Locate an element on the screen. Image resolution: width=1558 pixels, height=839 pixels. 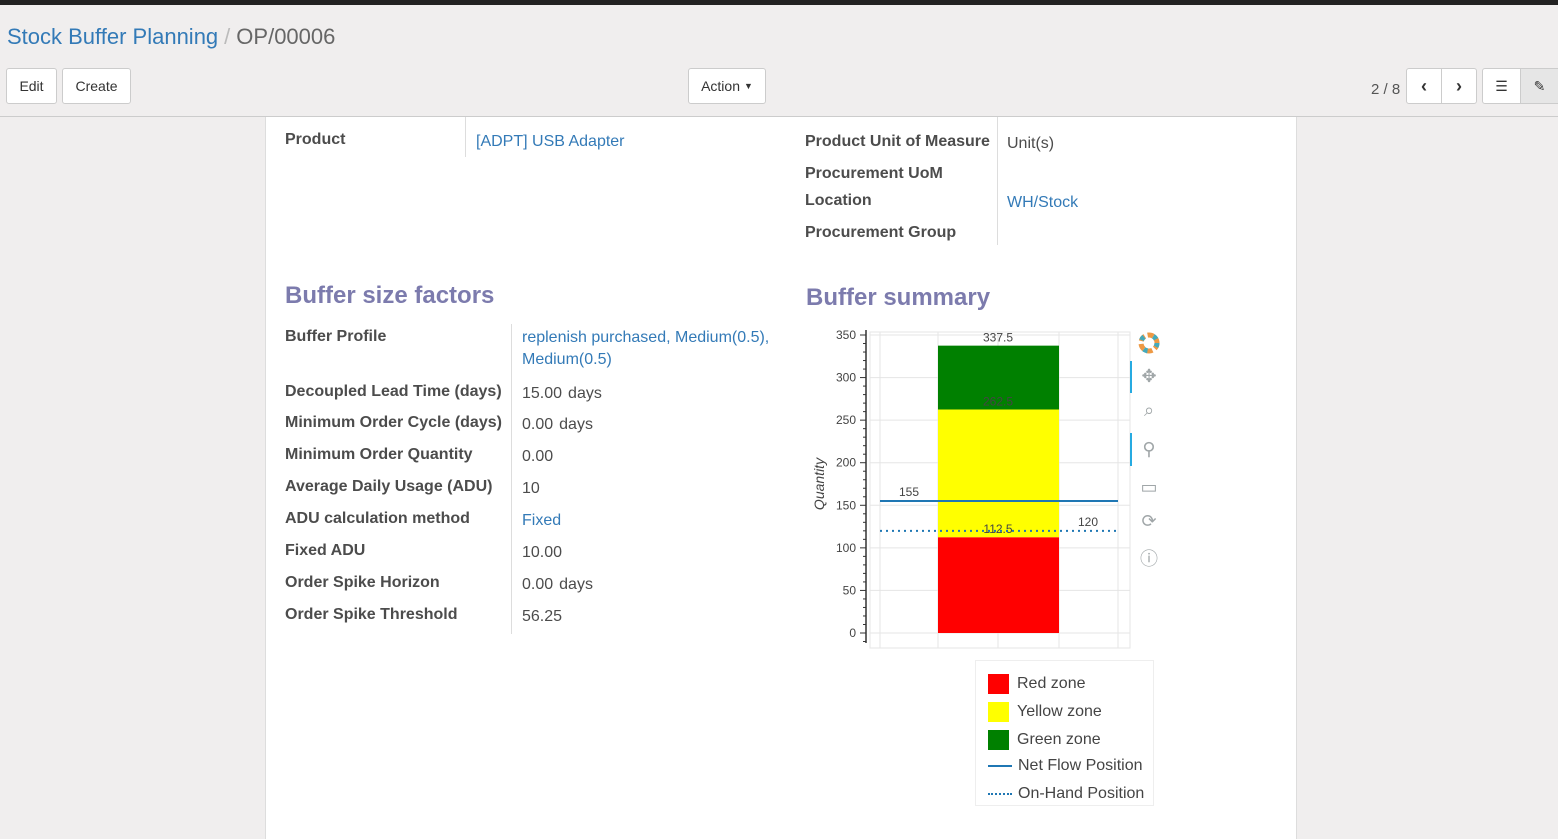
factor-label: Average Daily Usage (ADU) is located at coordinates (389, 486).